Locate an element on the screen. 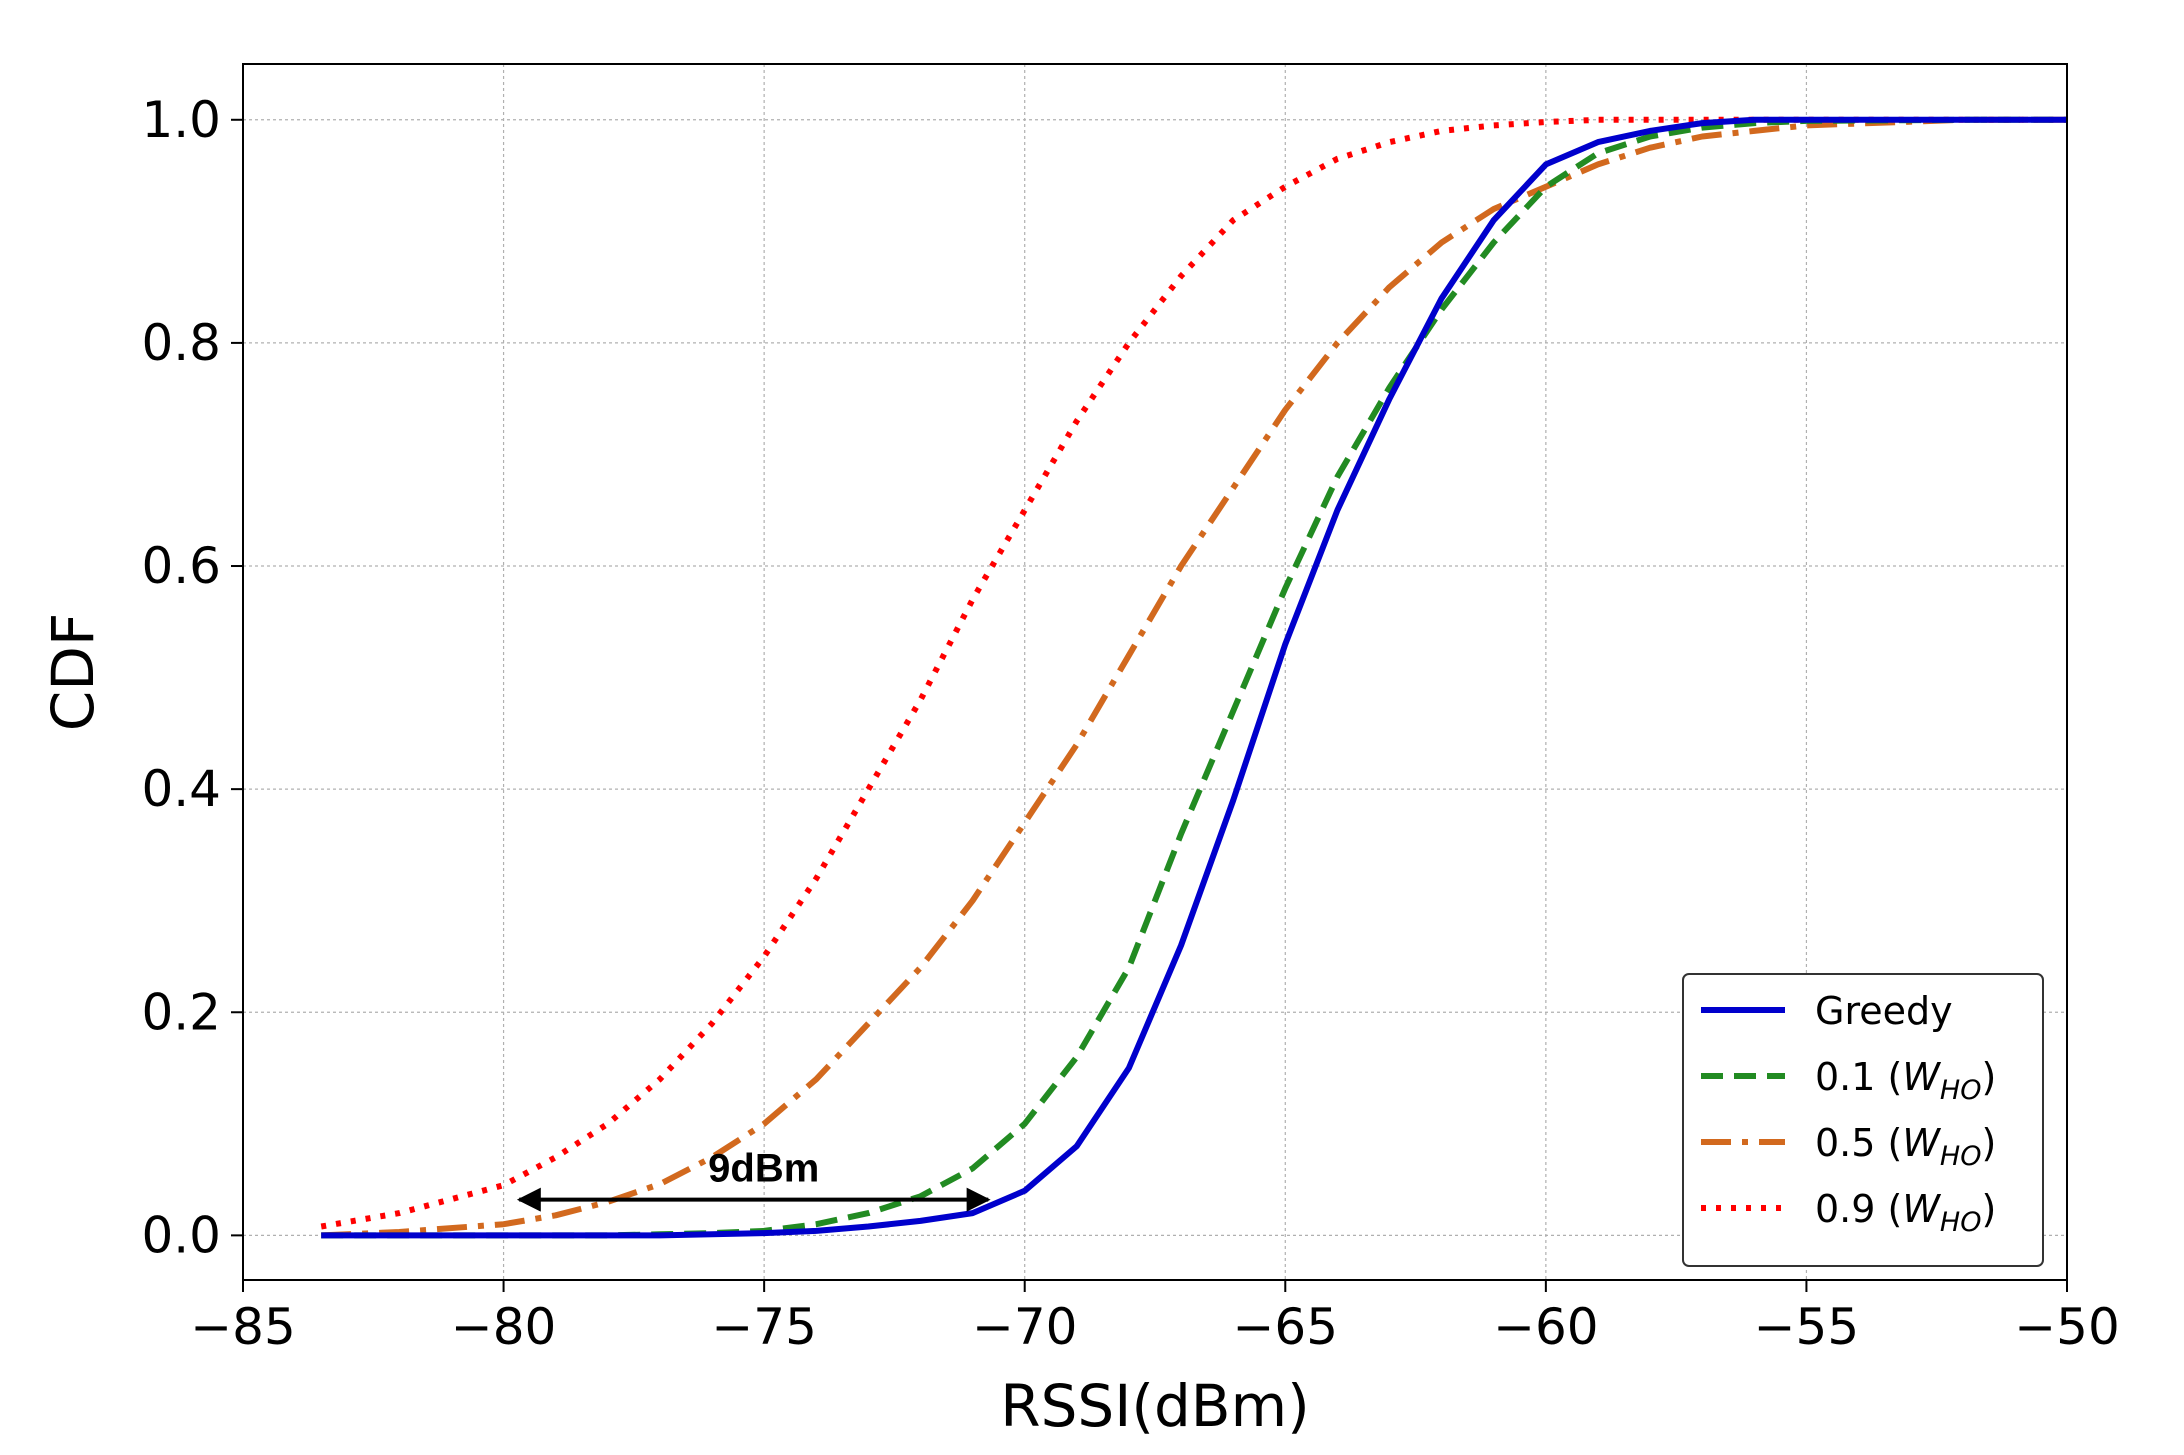 The image size is (2184, 1455). legend-label: 0.5 (WHO) is located at coordinates (1905, 1146).